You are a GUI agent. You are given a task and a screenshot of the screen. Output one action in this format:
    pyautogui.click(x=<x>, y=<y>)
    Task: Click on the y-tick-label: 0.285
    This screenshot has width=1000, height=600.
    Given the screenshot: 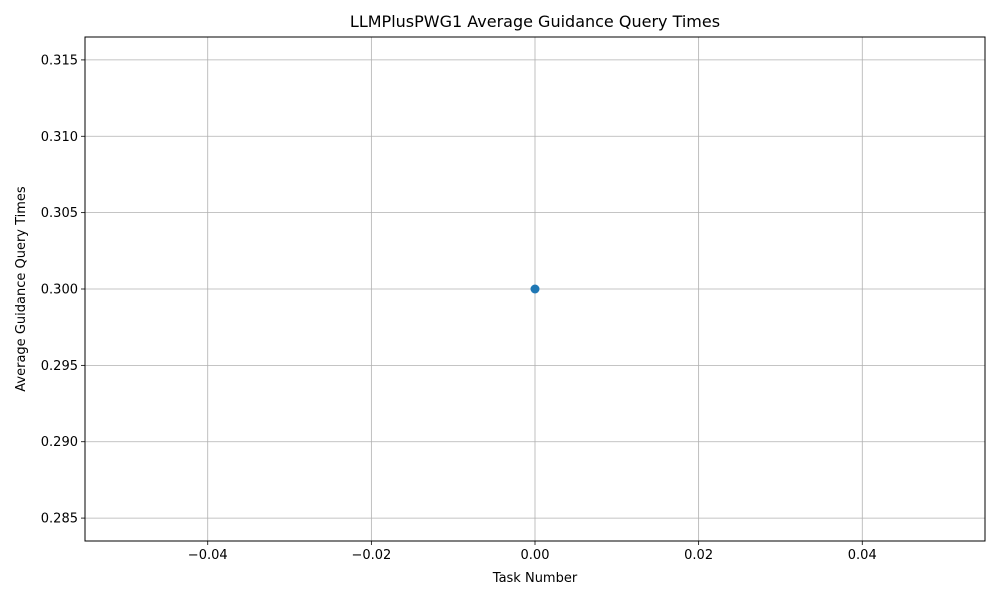 What is the action you would take?
    pyautogui.click(x=59, y=519)
    